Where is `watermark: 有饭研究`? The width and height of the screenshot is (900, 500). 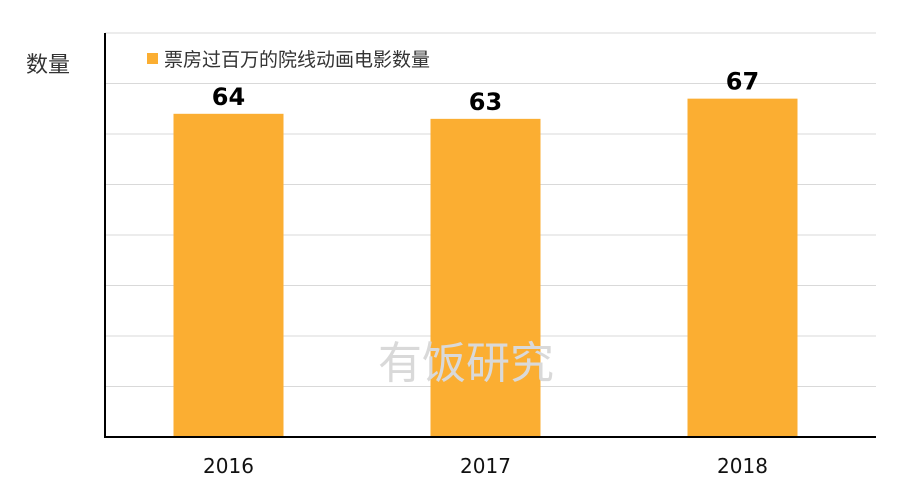
watermark: 有饭研究 is located at coordinates (466, 363).